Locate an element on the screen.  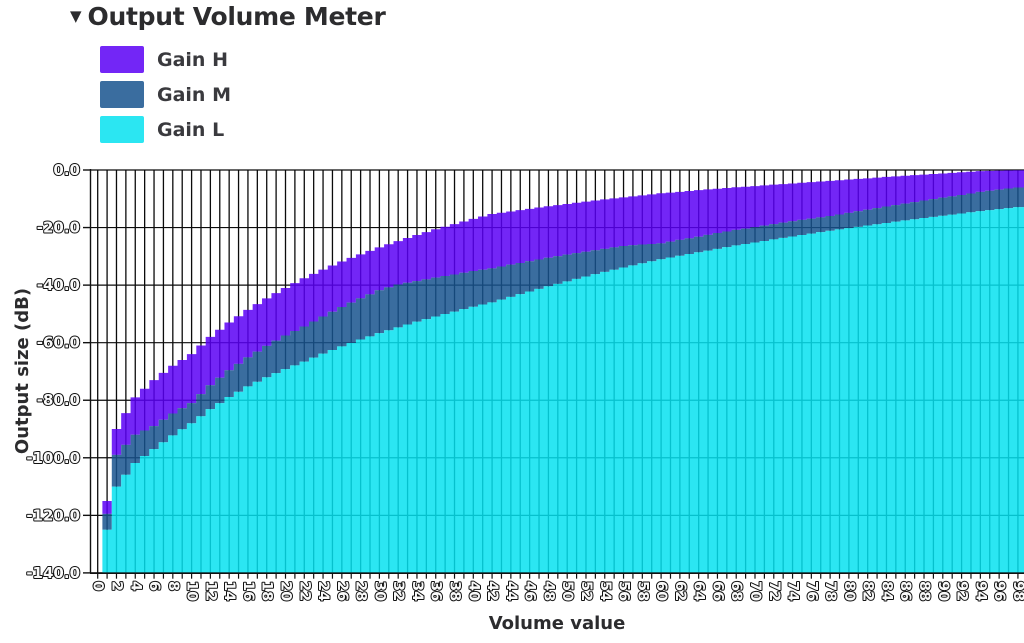
section-header: ▼ Output Volume Meter is located at coordinates (228, 16).